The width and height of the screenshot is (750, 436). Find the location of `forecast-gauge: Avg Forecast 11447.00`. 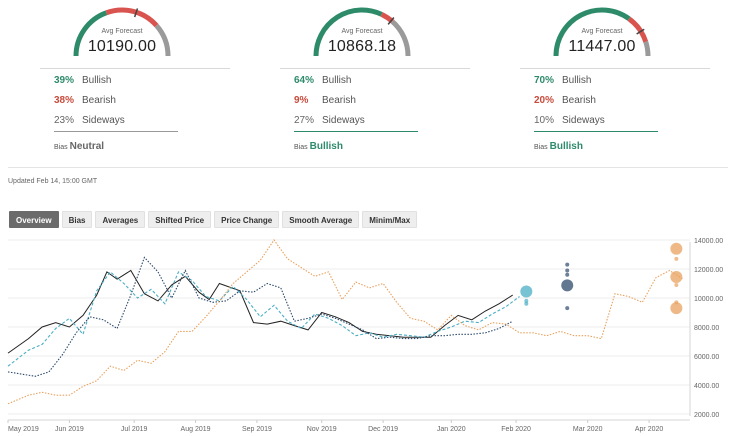

forecast-gauge: Avg Forecast 11447.00 is located at coordinates (602, 32).